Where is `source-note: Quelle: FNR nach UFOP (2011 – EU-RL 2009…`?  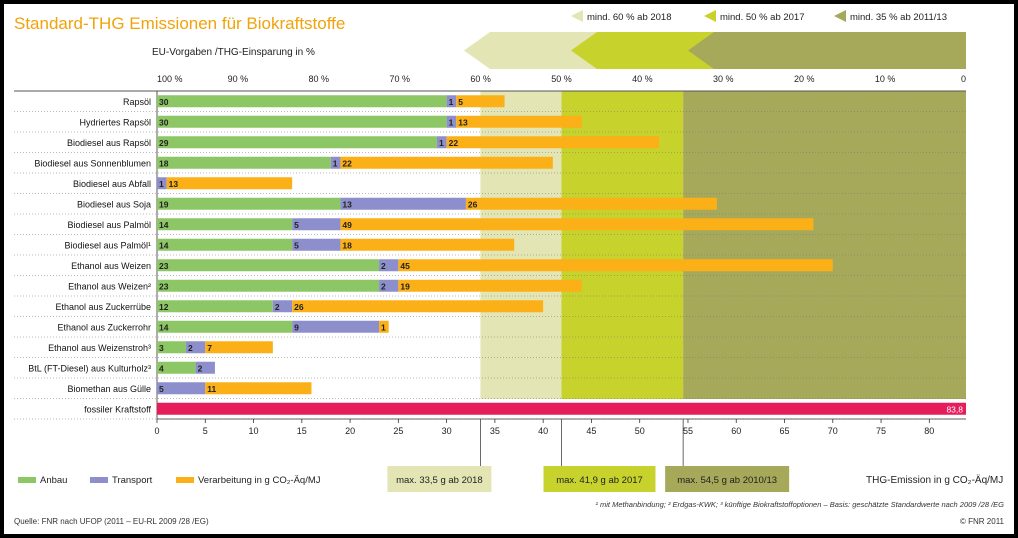 source-note: Quelle: FNR nach UFOP (2011 – EU-RL 2009… is located at coordinates (111, 521).